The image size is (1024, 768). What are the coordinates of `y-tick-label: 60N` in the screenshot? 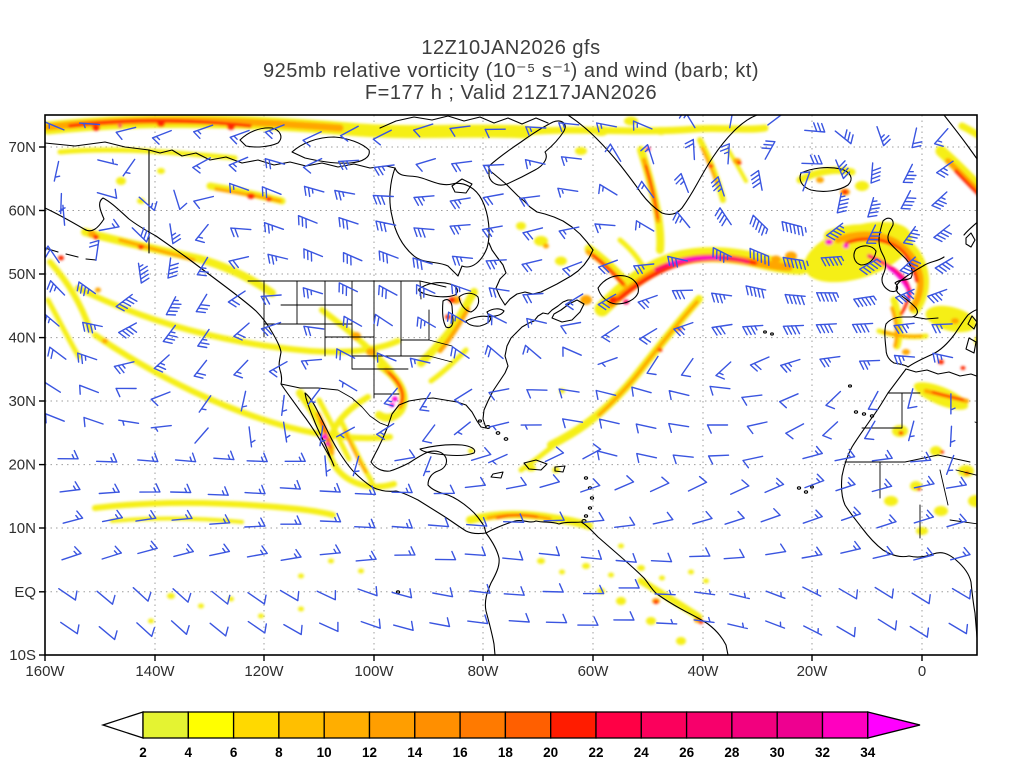 It's located at (22, 211).